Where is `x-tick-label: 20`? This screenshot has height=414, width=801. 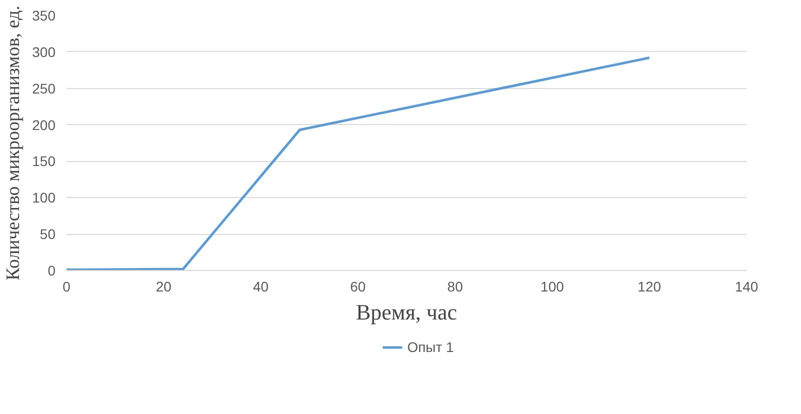
x-tick-label: 20 is located at coordinates (164, 286).